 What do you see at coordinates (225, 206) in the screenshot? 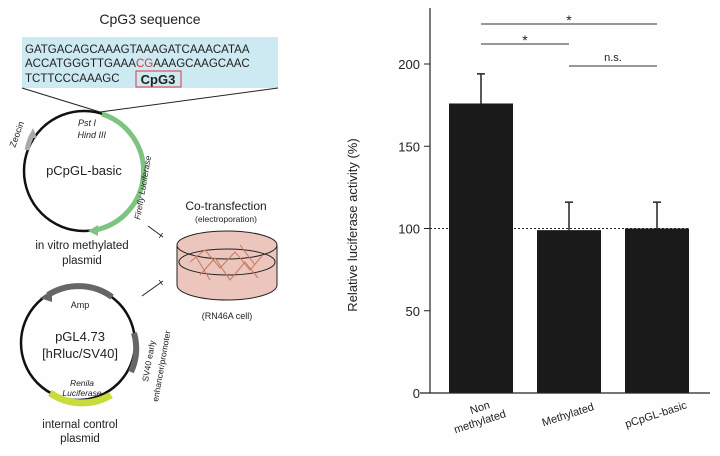
I see `cotransfection-title: Co-transfection` at bounding box center [225, 206].